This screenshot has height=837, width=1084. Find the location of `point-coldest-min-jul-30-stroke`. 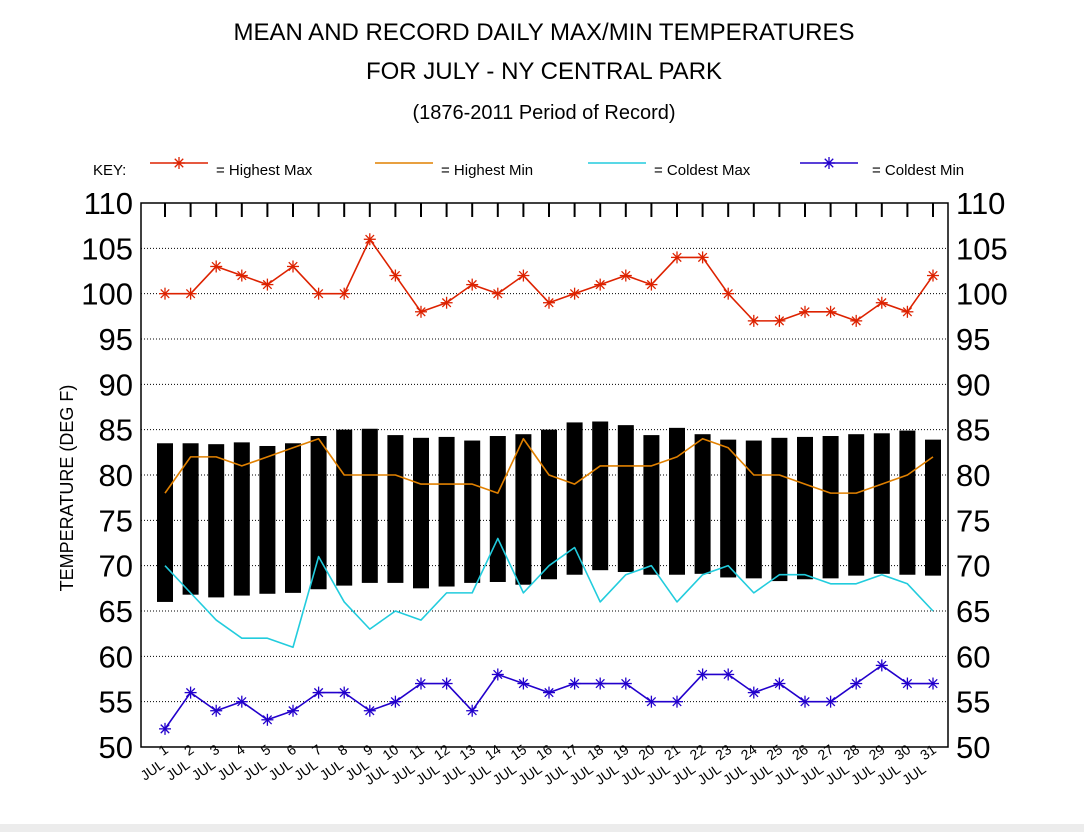

point-coldest-min-jul-30-stroke is located at coordinates (907, 683).